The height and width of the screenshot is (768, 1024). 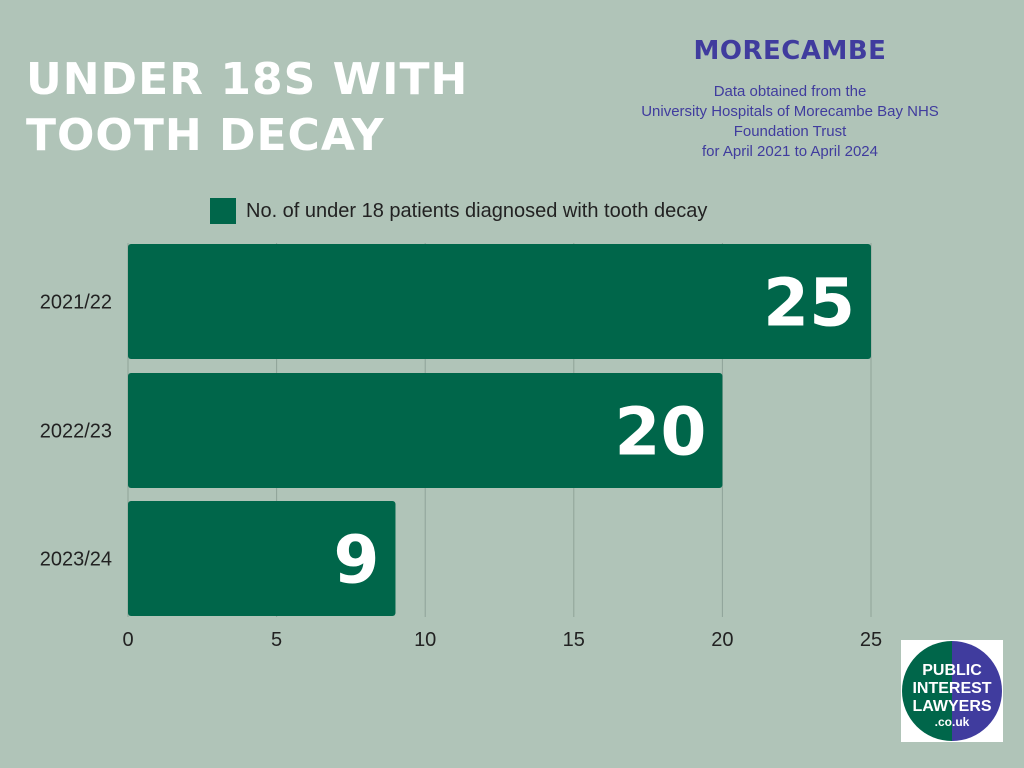 I want to click on chart-title-line-2: TOOTH DECAY, so click(x=205, y=135).